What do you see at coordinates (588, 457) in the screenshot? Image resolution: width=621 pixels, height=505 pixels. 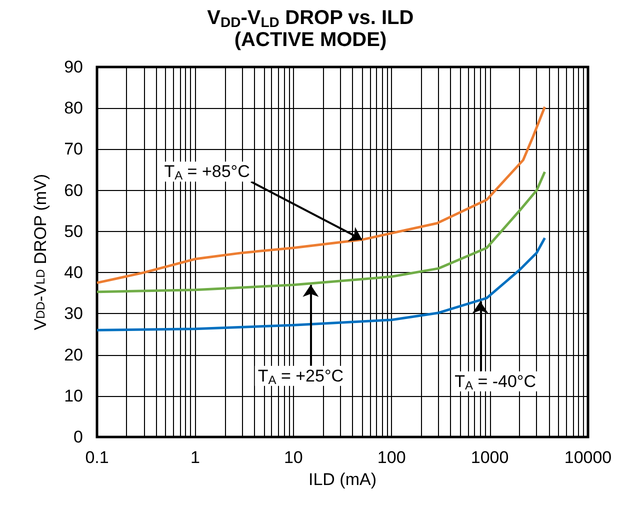 I see `x-tick-label: 10000` at bounding box center [588, 457].